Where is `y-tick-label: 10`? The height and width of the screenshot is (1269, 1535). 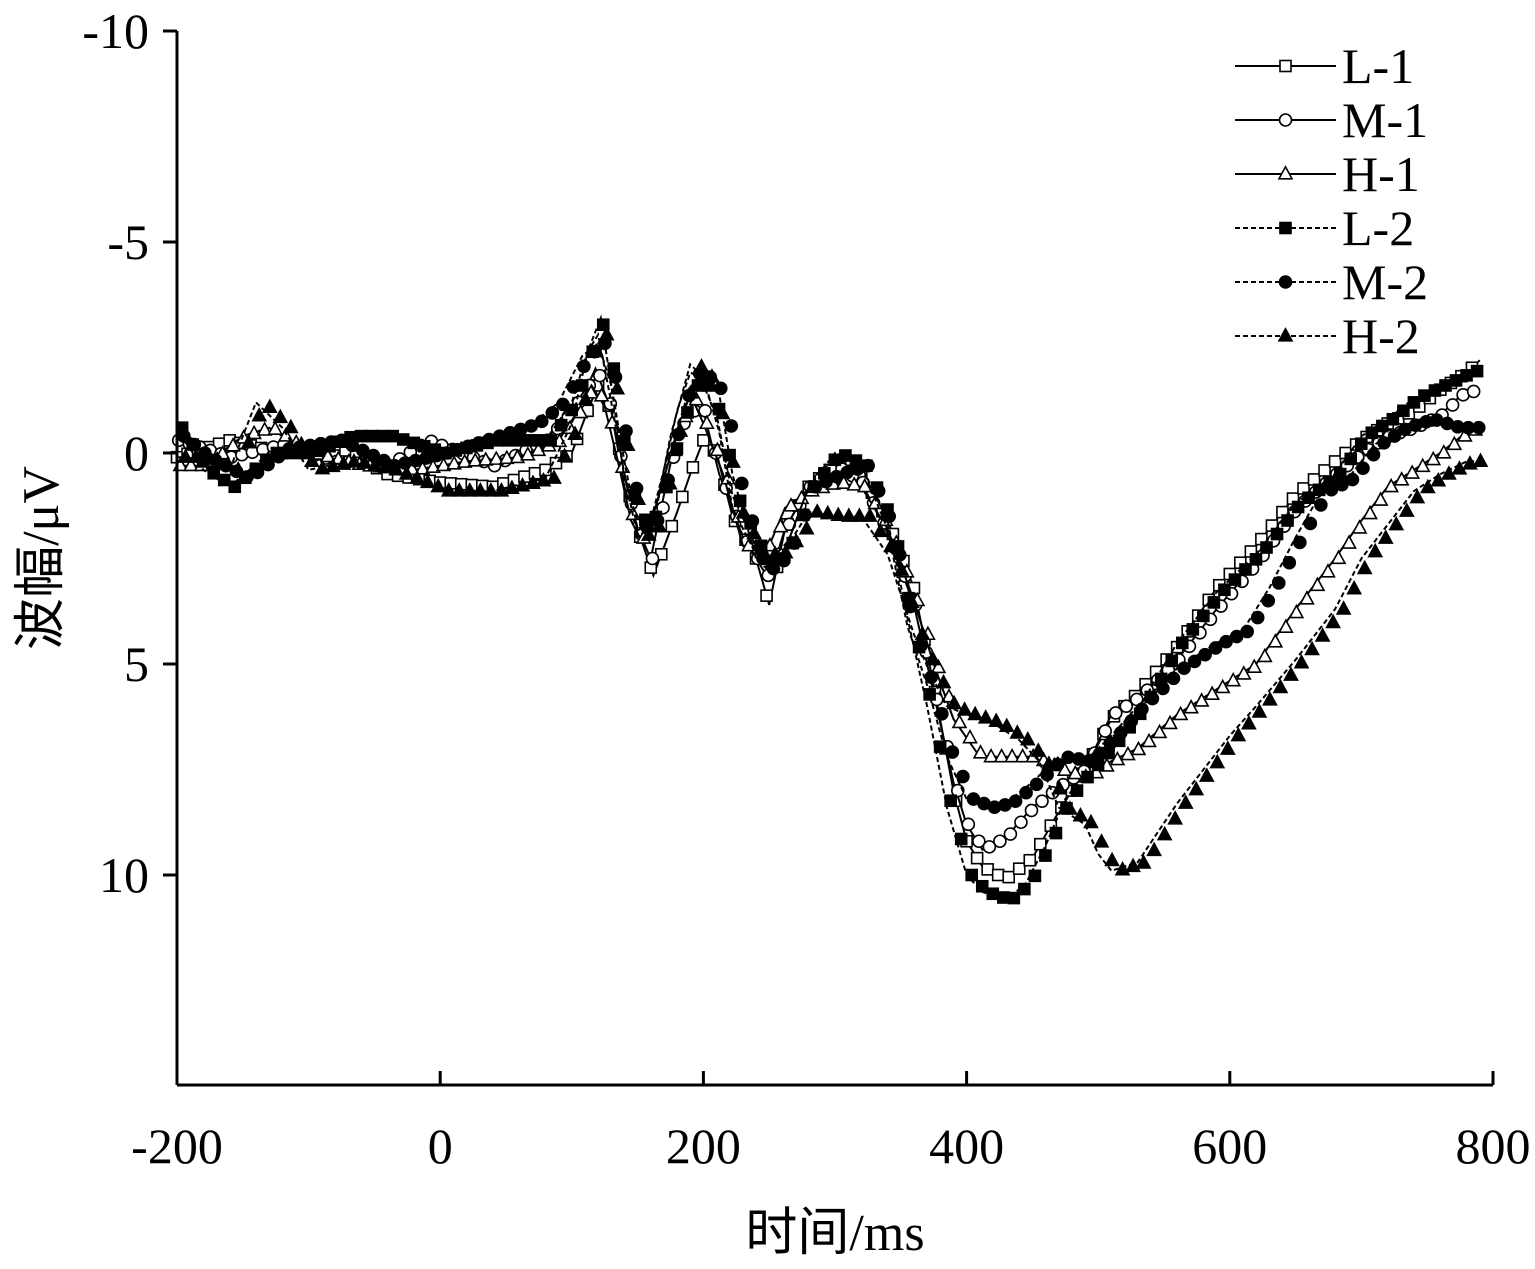
y-tick-label: 10 is located at coordinates (124, 875).